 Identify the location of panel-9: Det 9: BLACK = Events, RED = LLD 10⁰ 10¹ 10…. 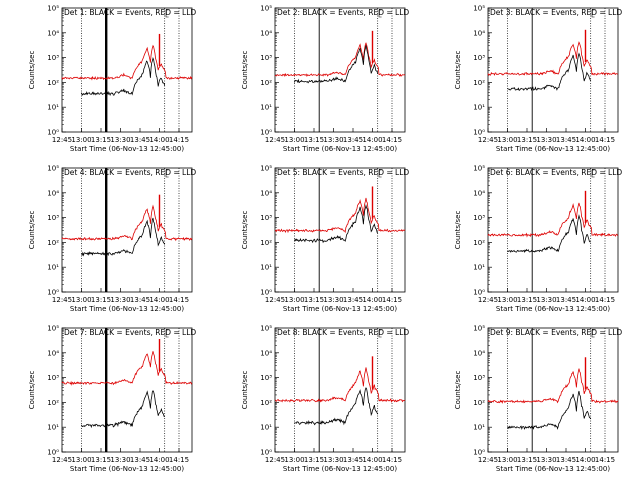
(538, 399).